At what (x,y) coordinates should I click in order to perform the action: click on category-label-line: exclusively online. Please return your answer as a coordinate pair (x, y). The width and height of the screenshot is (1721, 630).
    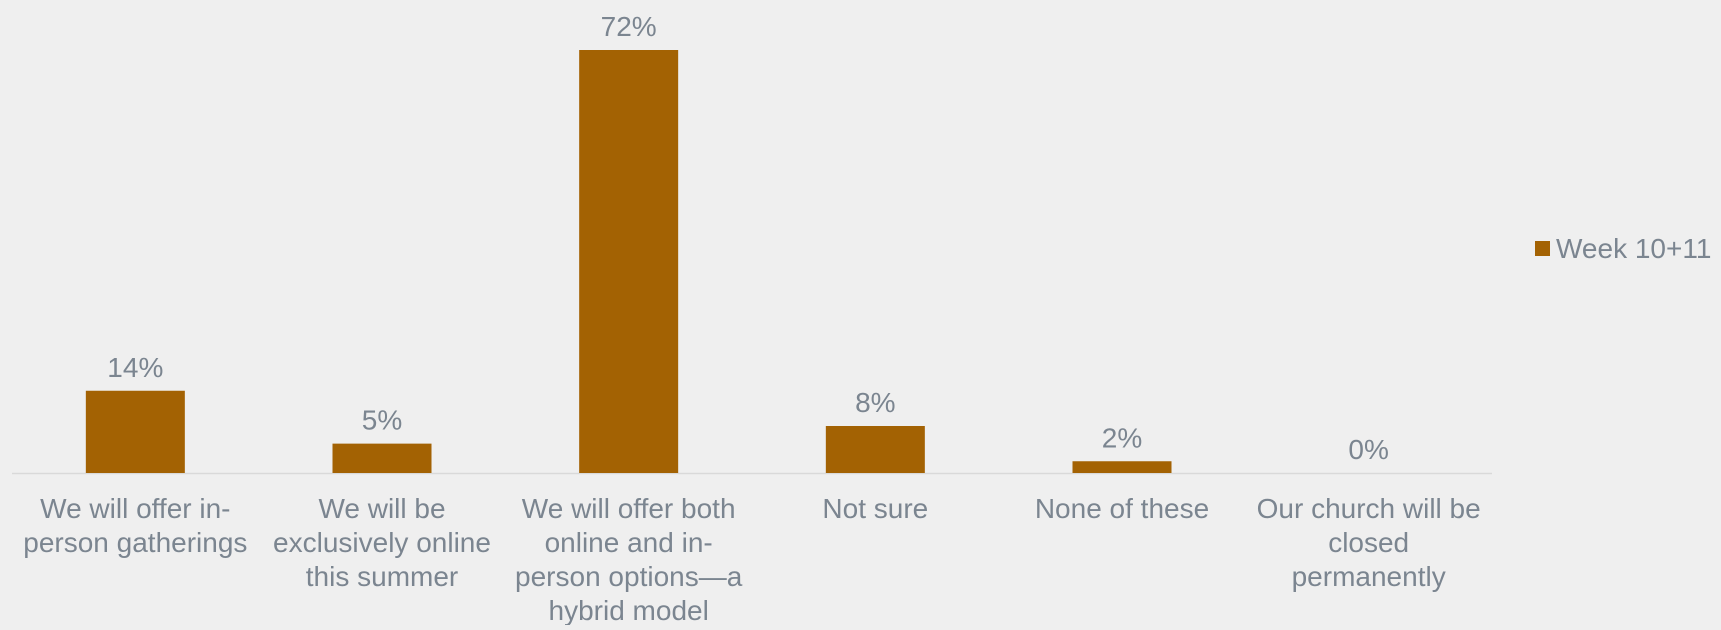
    Looking at the image, I should click on (382, 542).